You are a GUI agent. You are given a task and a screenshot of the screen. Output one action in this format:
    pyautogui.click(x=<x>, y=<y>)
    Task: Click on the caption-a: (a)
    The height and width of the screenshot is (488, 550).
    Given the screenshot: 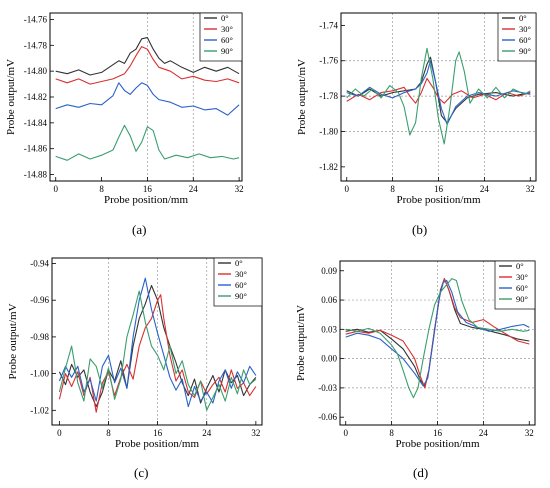 What is the action you would take?
    pyautogui.click(x=139, y=229)
    